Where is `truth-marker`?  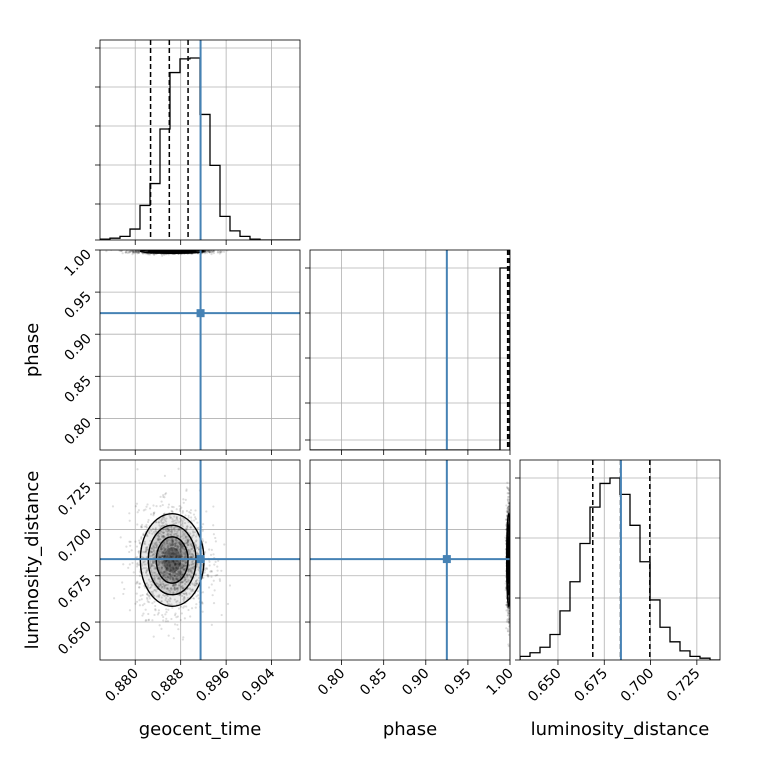 truth-marker is located at coordinates (200, 313).